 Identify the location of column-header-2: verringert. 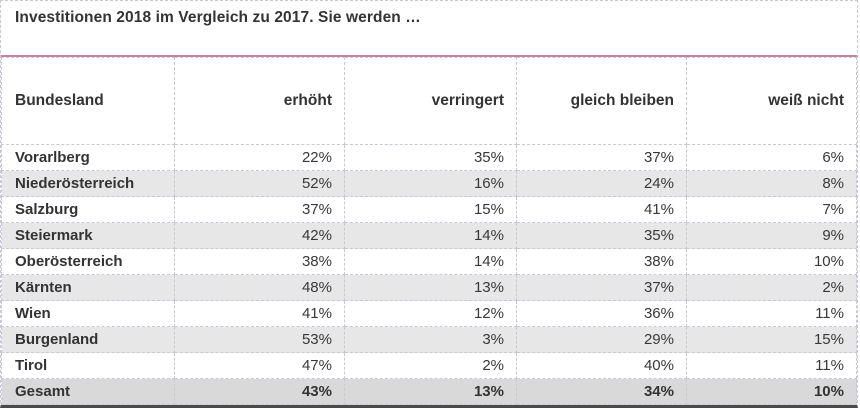
(430, 101).